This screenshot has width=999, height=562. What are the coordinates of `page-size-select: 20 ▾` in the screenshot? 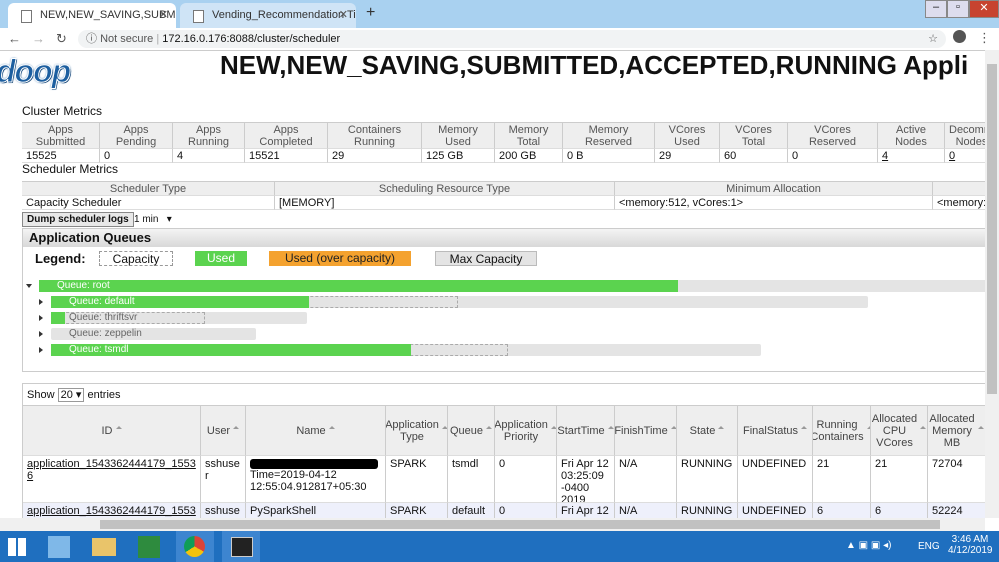 It's located at (71, 395).